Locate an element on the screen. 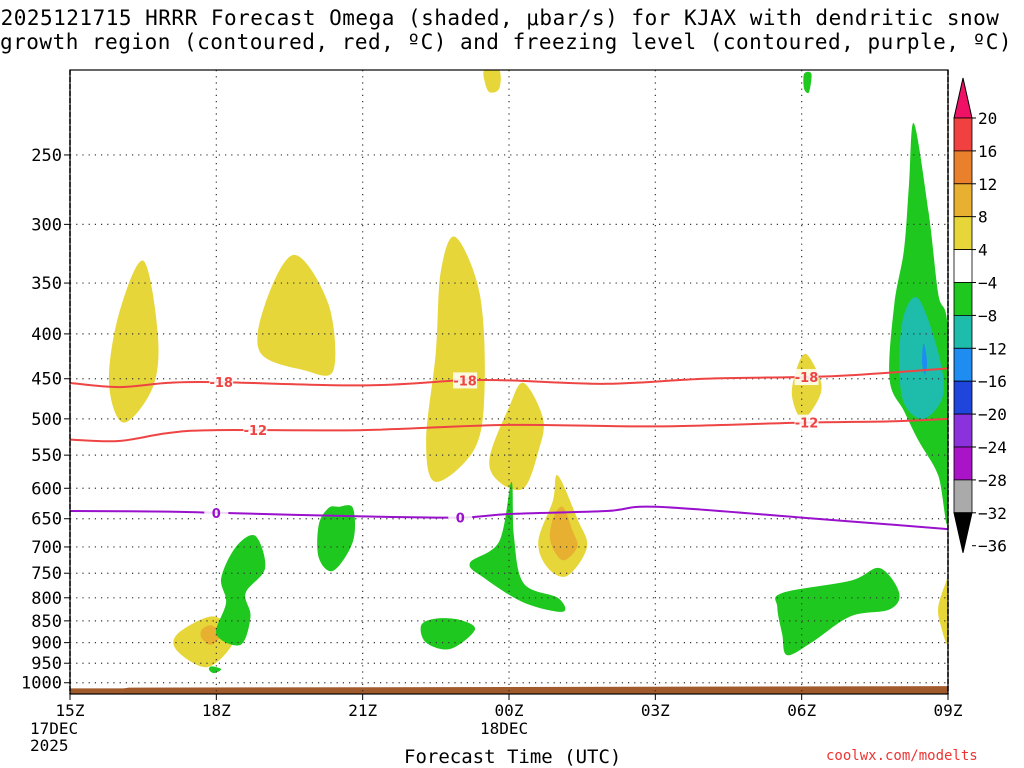 The height and width of the screenshot is (768, 1024). y-tick-label-600: 600 is located at coordinates (46, 489).